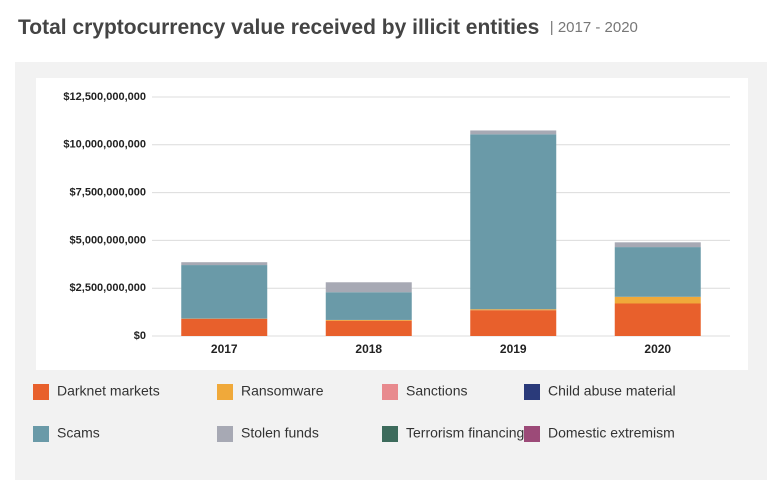  What do you see at coordinates (108, 288) in the screenshot?
I see `y-tick-label: $2,500,000,000` at bounding box center [108, 288].